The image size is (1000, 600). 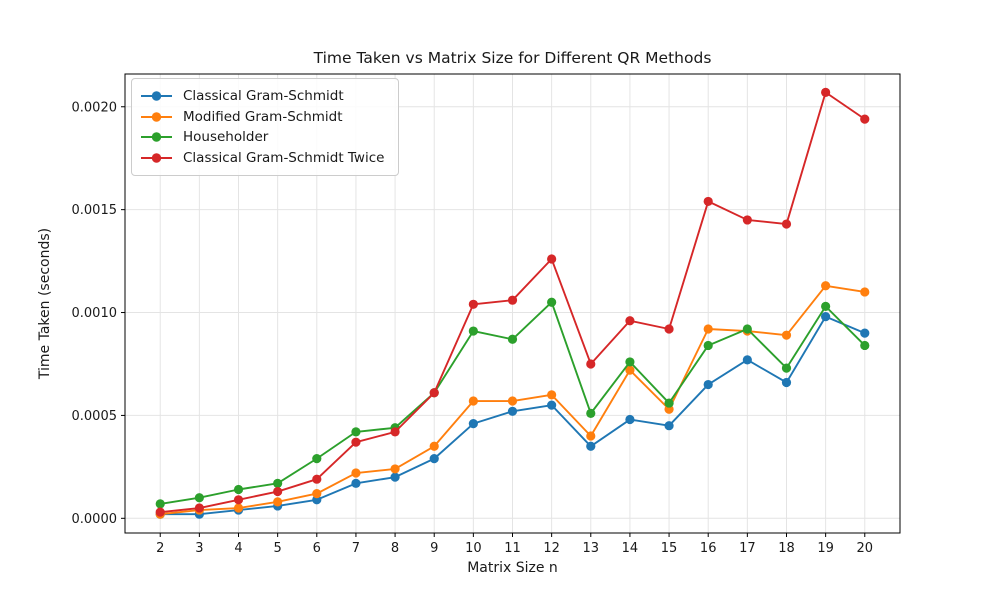 I want to click on x-tick-label: 5, so click(x=278, y=548).